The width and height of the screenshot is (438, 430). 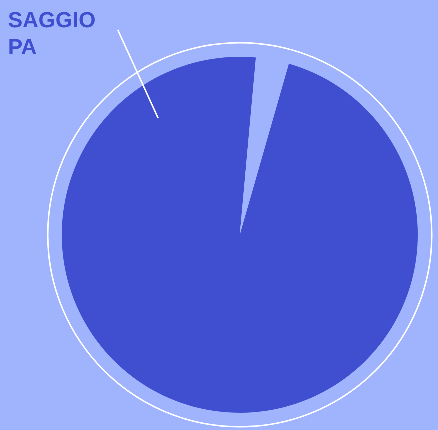 What do you see at coordinates (51, 33) in the screenshot?
I see `slice-label: SAGGIO PA` at bounding box center [51, 33].